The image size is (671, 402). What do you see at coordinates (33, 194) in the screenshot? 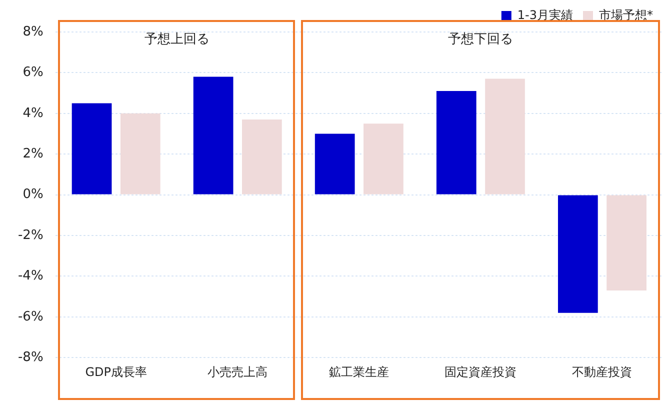
I see `y-tick-label: 0%` at bounding box center [33, 194].